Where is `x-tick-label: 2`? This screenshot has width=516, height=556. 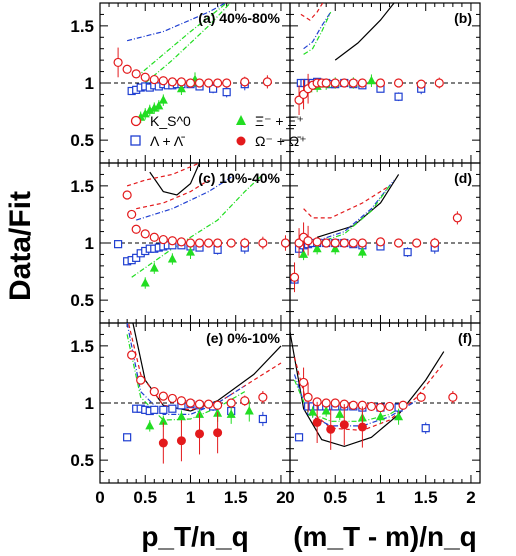 x-tick-label: 2 is located at coordinates (280, 497).